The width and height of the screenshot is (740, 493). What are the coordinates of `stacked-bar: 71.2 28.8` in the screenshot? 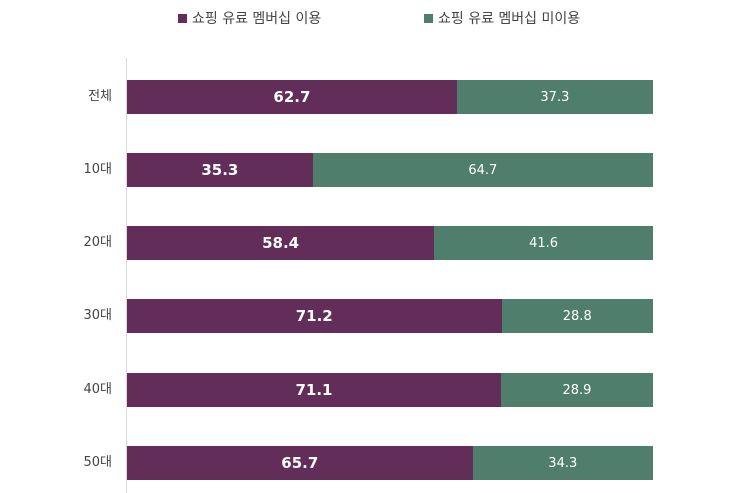 It's located at (390, 316).